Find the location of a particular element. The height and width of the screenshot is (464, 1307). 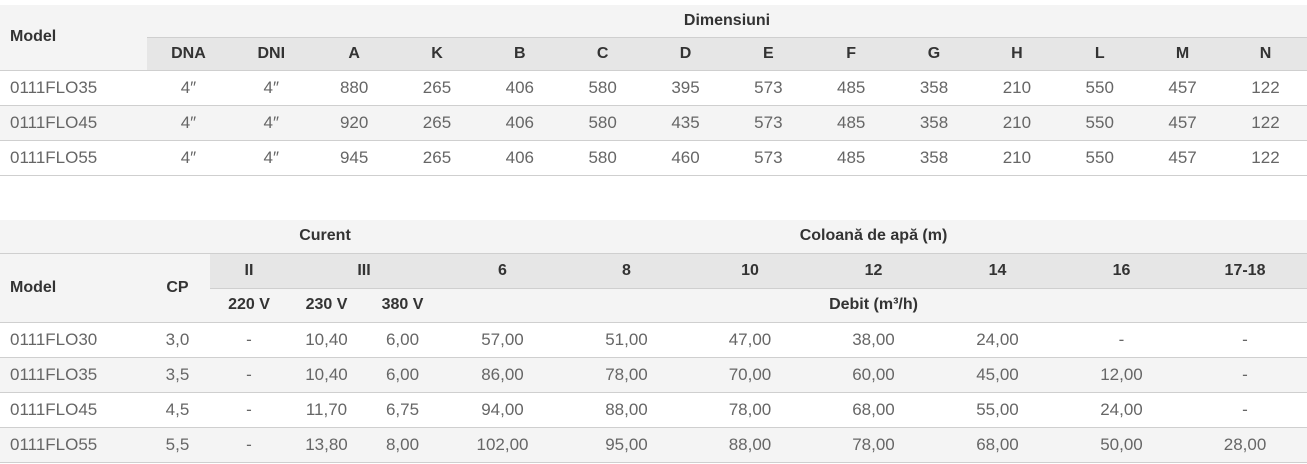

header-cell: 14 is located at coordinates (997, 271).